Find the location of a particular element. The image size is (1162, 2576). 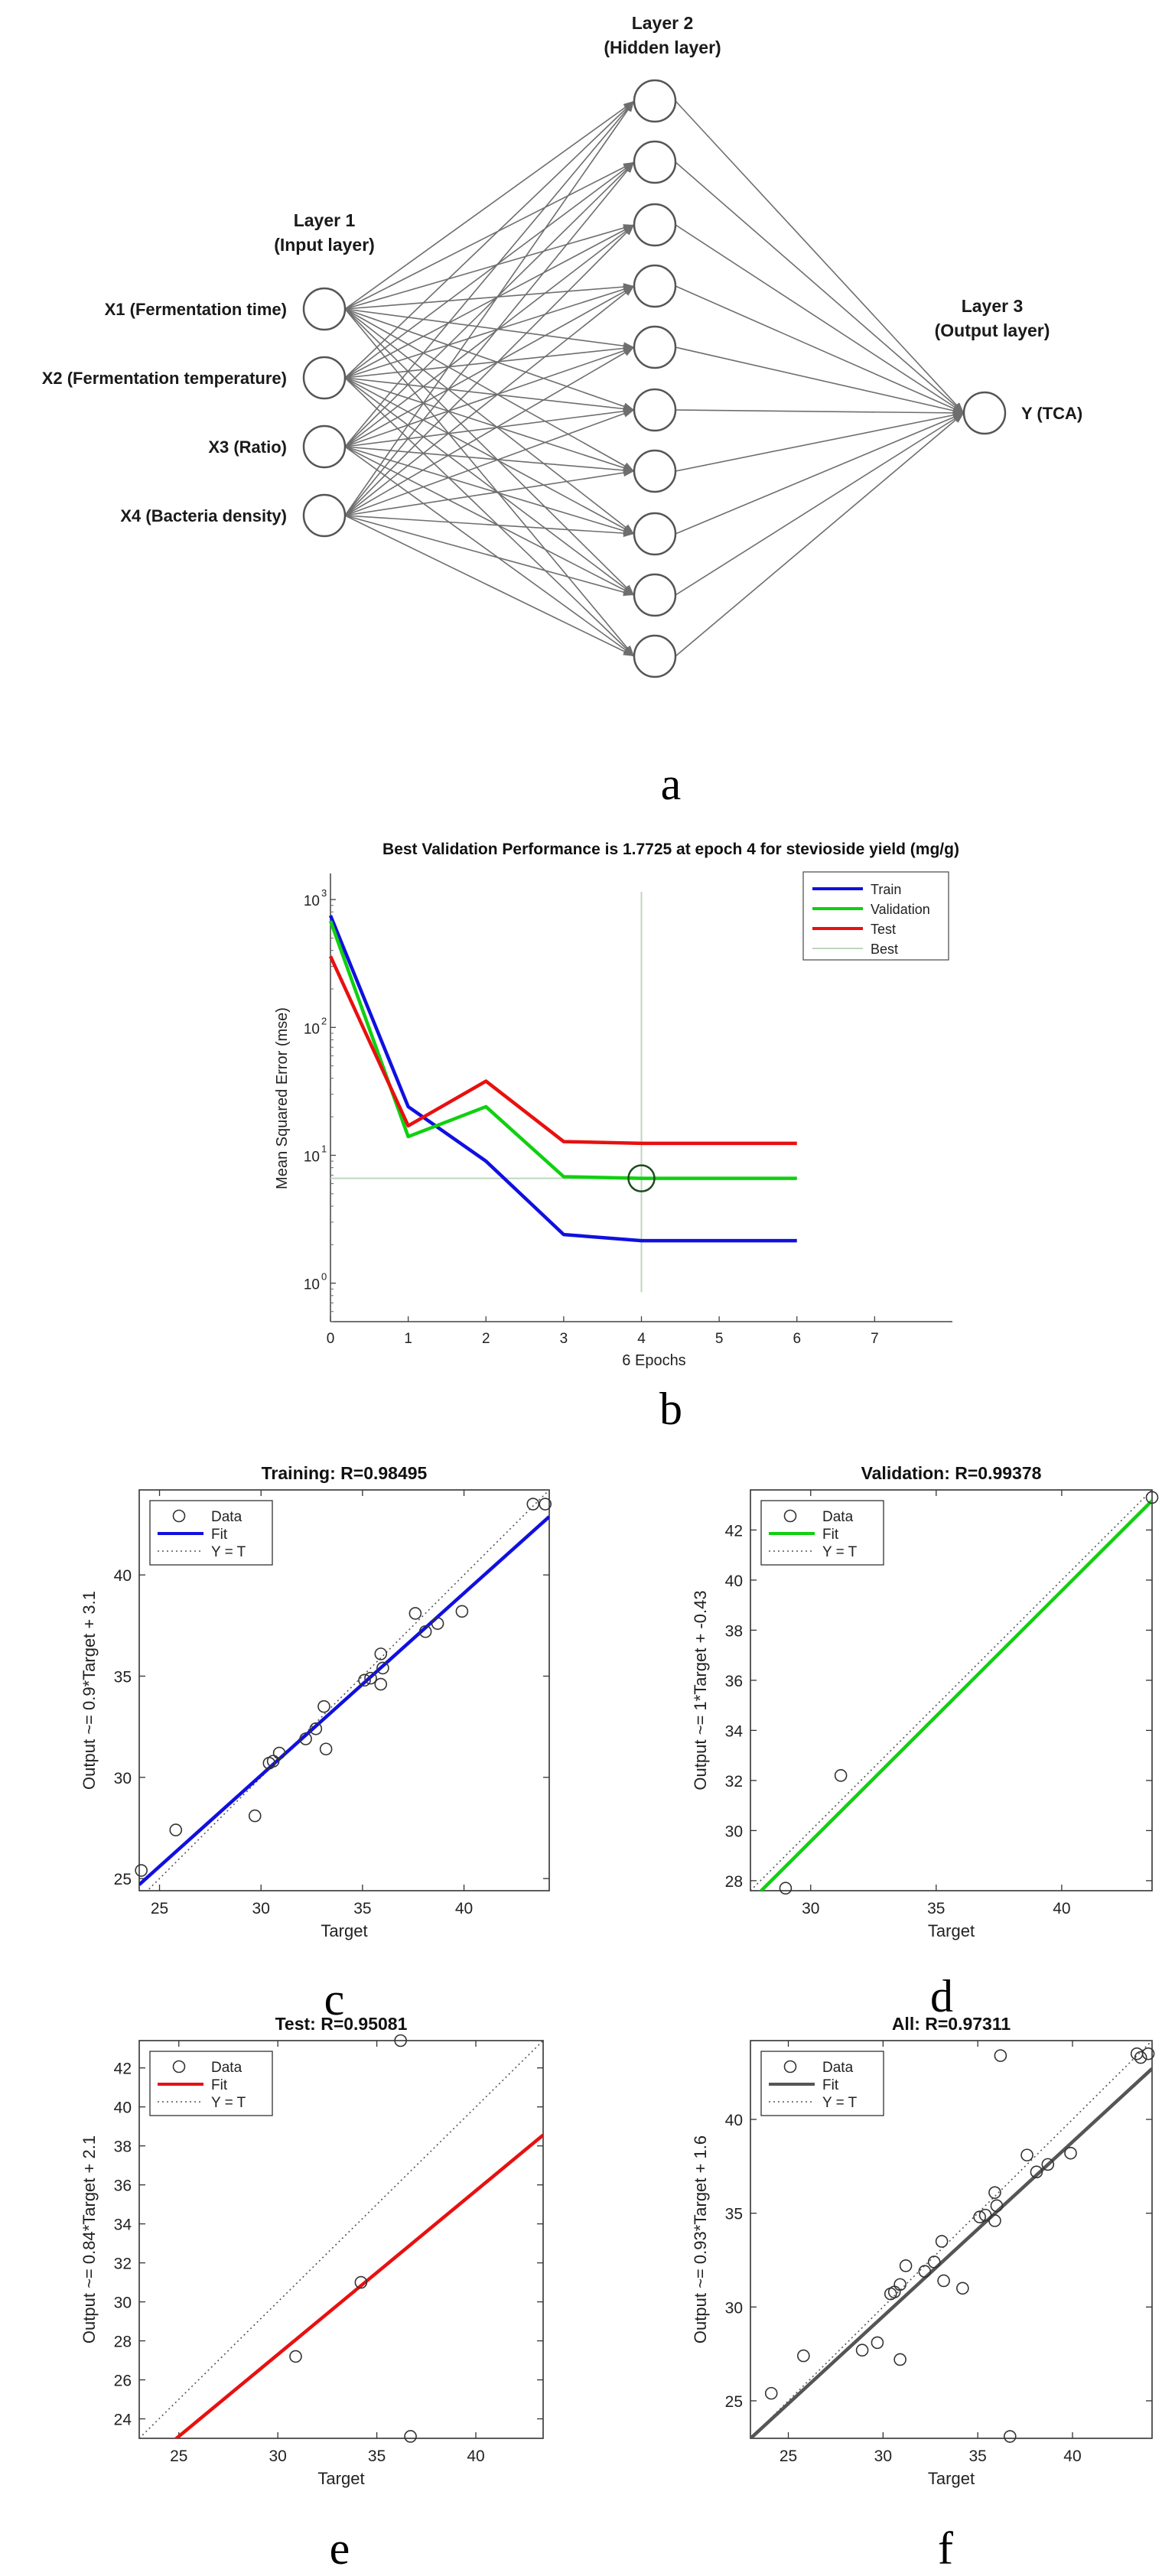

identity-line is located at coordinates (347, 1690).